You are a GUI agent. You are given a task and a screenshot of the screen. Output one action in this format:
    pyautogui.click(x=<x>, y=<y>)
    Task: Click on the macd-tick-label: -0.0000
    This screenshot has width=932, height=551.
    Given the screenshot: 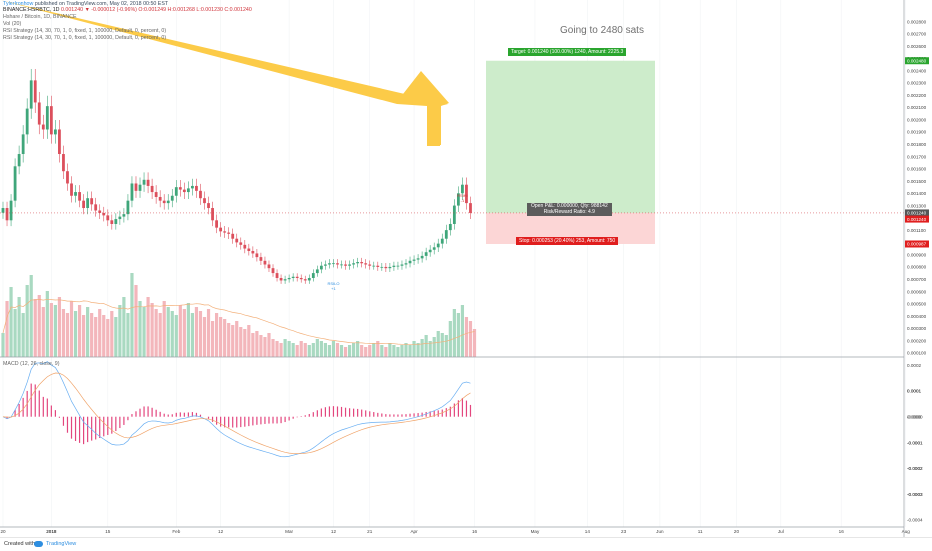 What is the action you would take?
    pyautogui.click(x=915, y=417)
    